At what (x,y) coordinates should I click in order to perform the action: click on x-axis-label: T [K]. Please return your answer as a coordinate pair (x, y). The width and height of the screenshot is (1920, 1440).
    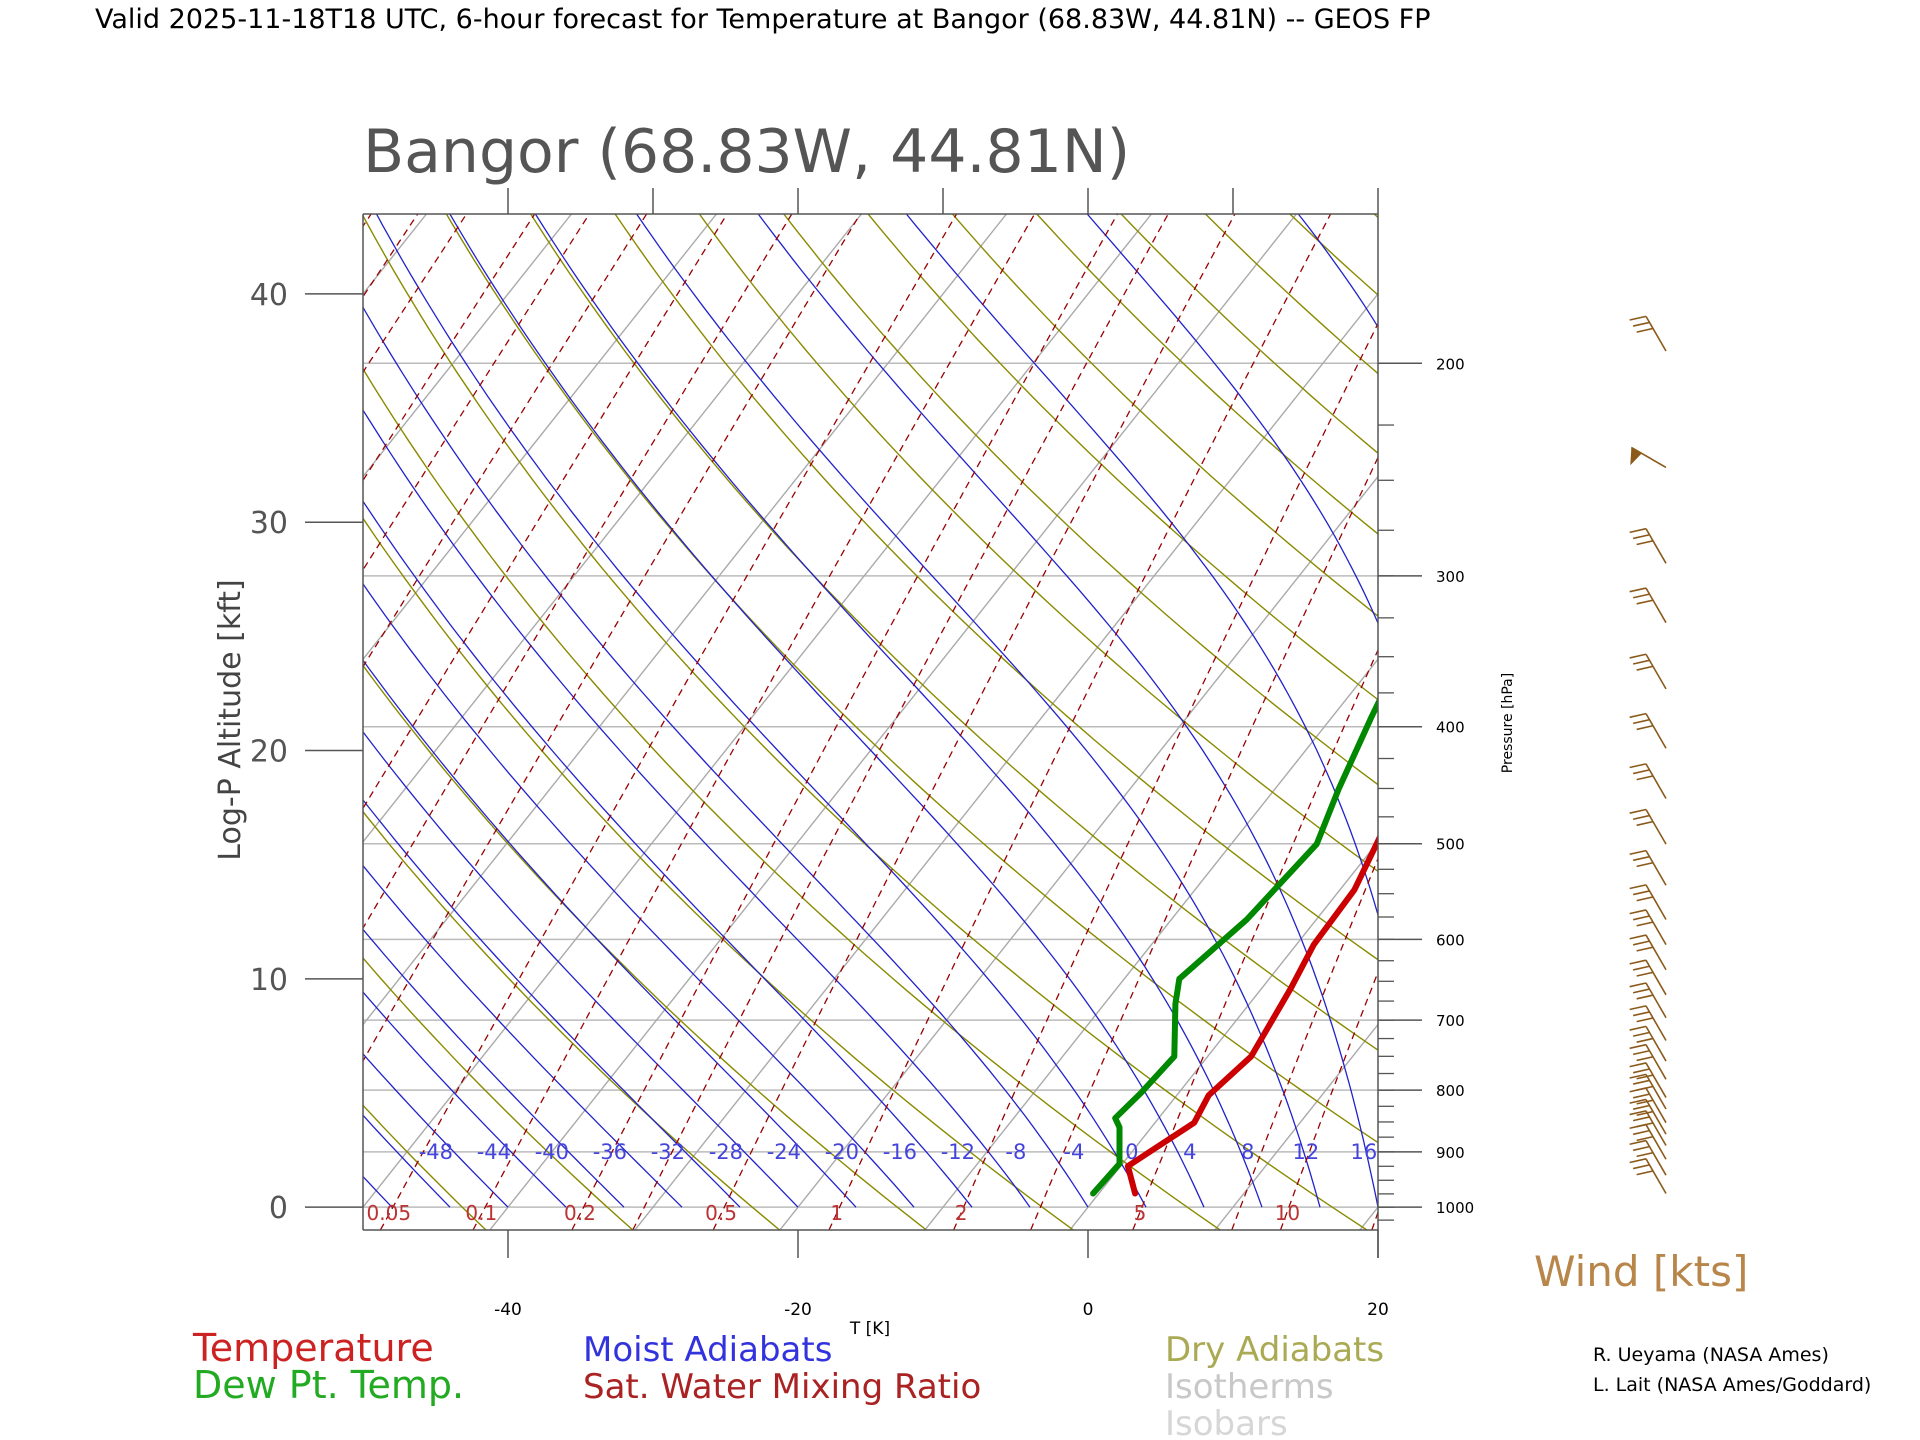
    Looking at the image, I should click on (869, 1329).